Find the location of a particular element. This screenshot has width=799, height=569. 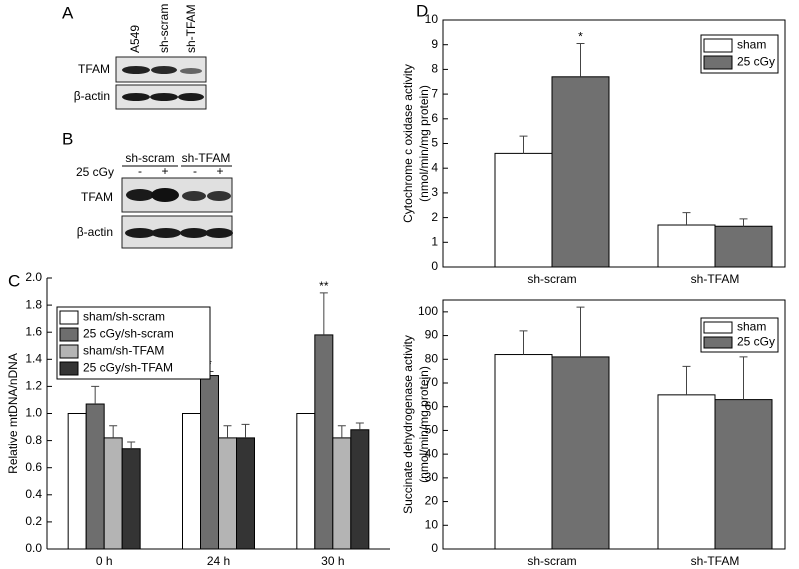

y-tick-label: 40 is located at coordinates (432, 453).